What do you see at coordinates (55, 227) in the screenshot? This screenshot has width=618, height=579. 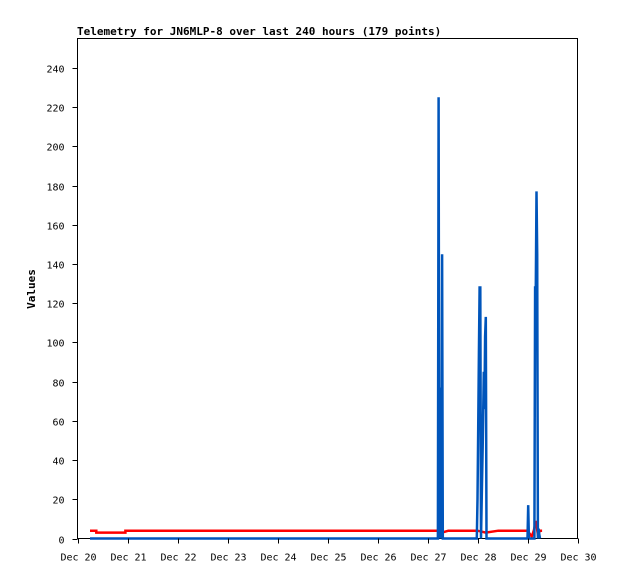 I see `y-tick-label: 160` at bounding box center [55, 227].